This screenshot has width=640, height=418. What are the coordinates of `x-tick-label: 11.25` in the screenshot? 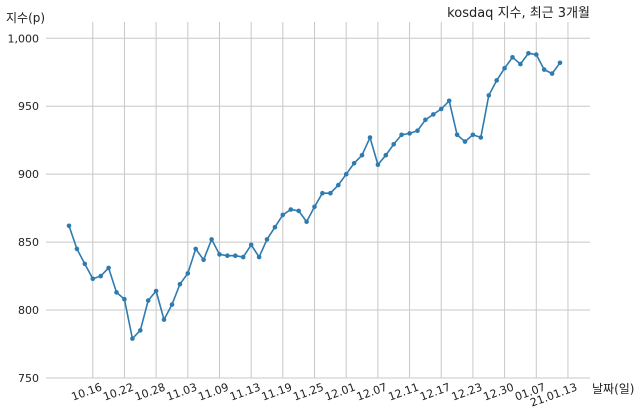 It's located at (308, 392).